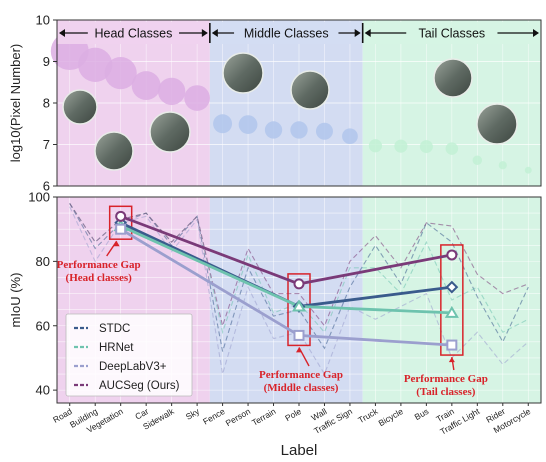  What do you see at coordinates (368, 416) in the screenshot?
I see `x-tick-label: Truck` at bounding box center [368, 416].